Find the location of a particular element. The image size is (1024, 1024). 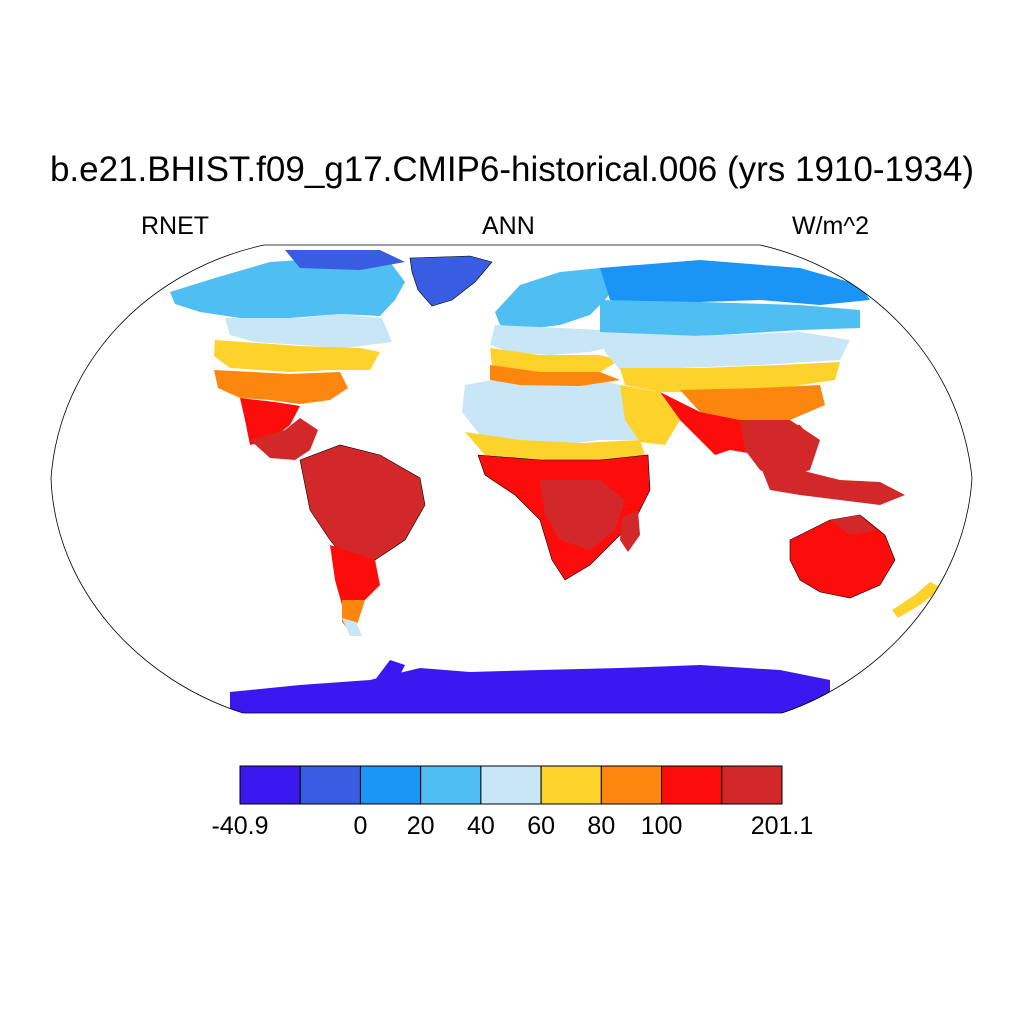

season-label: ANN is located at coordinates (508, 226).